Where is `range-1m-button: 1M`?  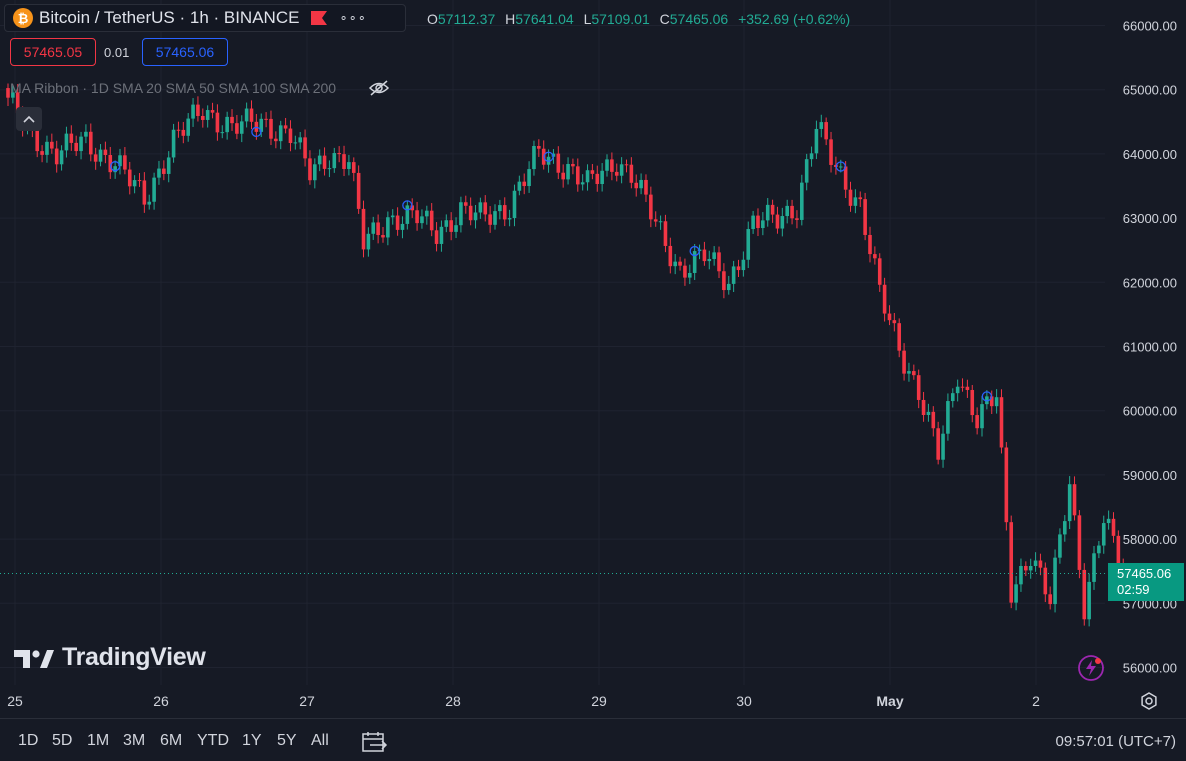
range-1m-button: 1M is located at coordinates (98, 740).